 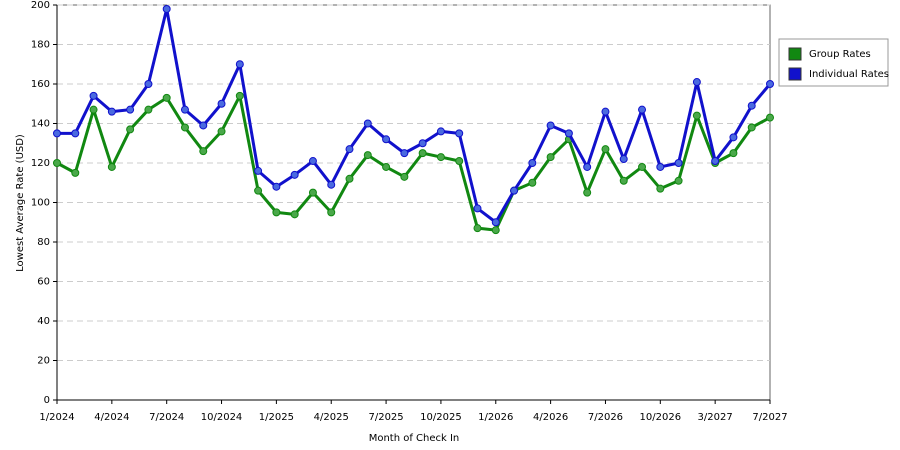 What do you see at coordinates (414, 438) in the screenshot?
I see `x-axis-label: Month of Check In` at bounding box center [414, 438].